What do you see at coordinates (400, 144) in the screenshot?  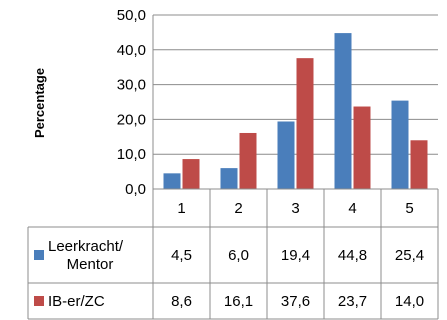 I see `bar-series1-cat5` at bounding box center [400, 144].